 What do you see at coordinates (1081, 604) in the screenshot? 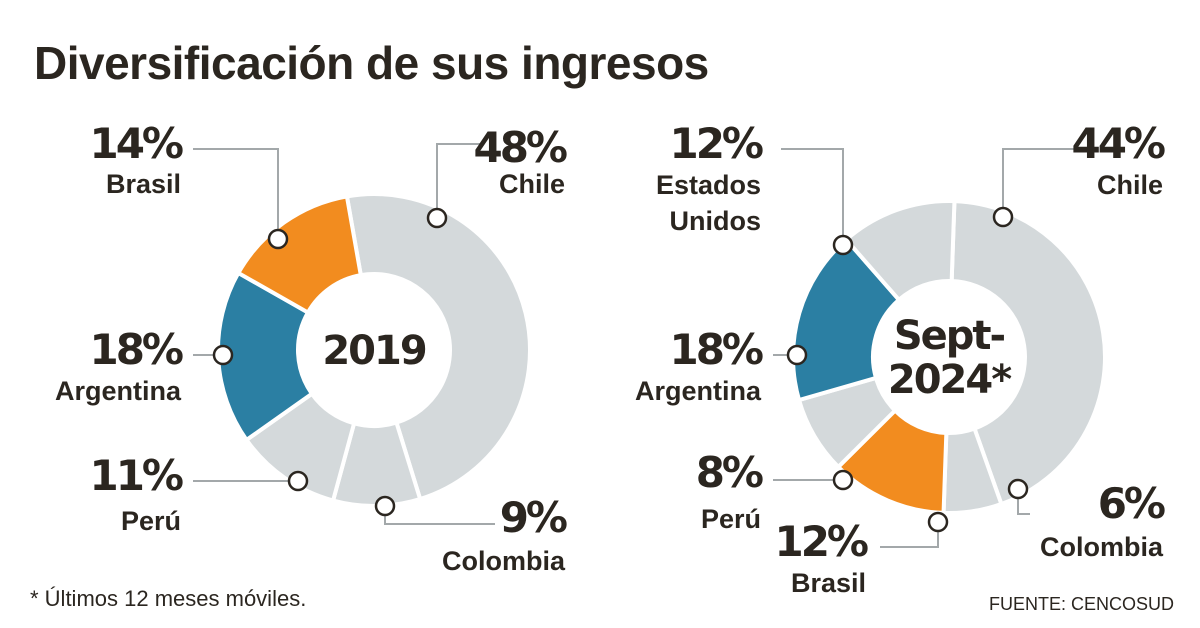
I see `source-note: FUENTE: CENCOSUD` at bounding box center [1081, 604].